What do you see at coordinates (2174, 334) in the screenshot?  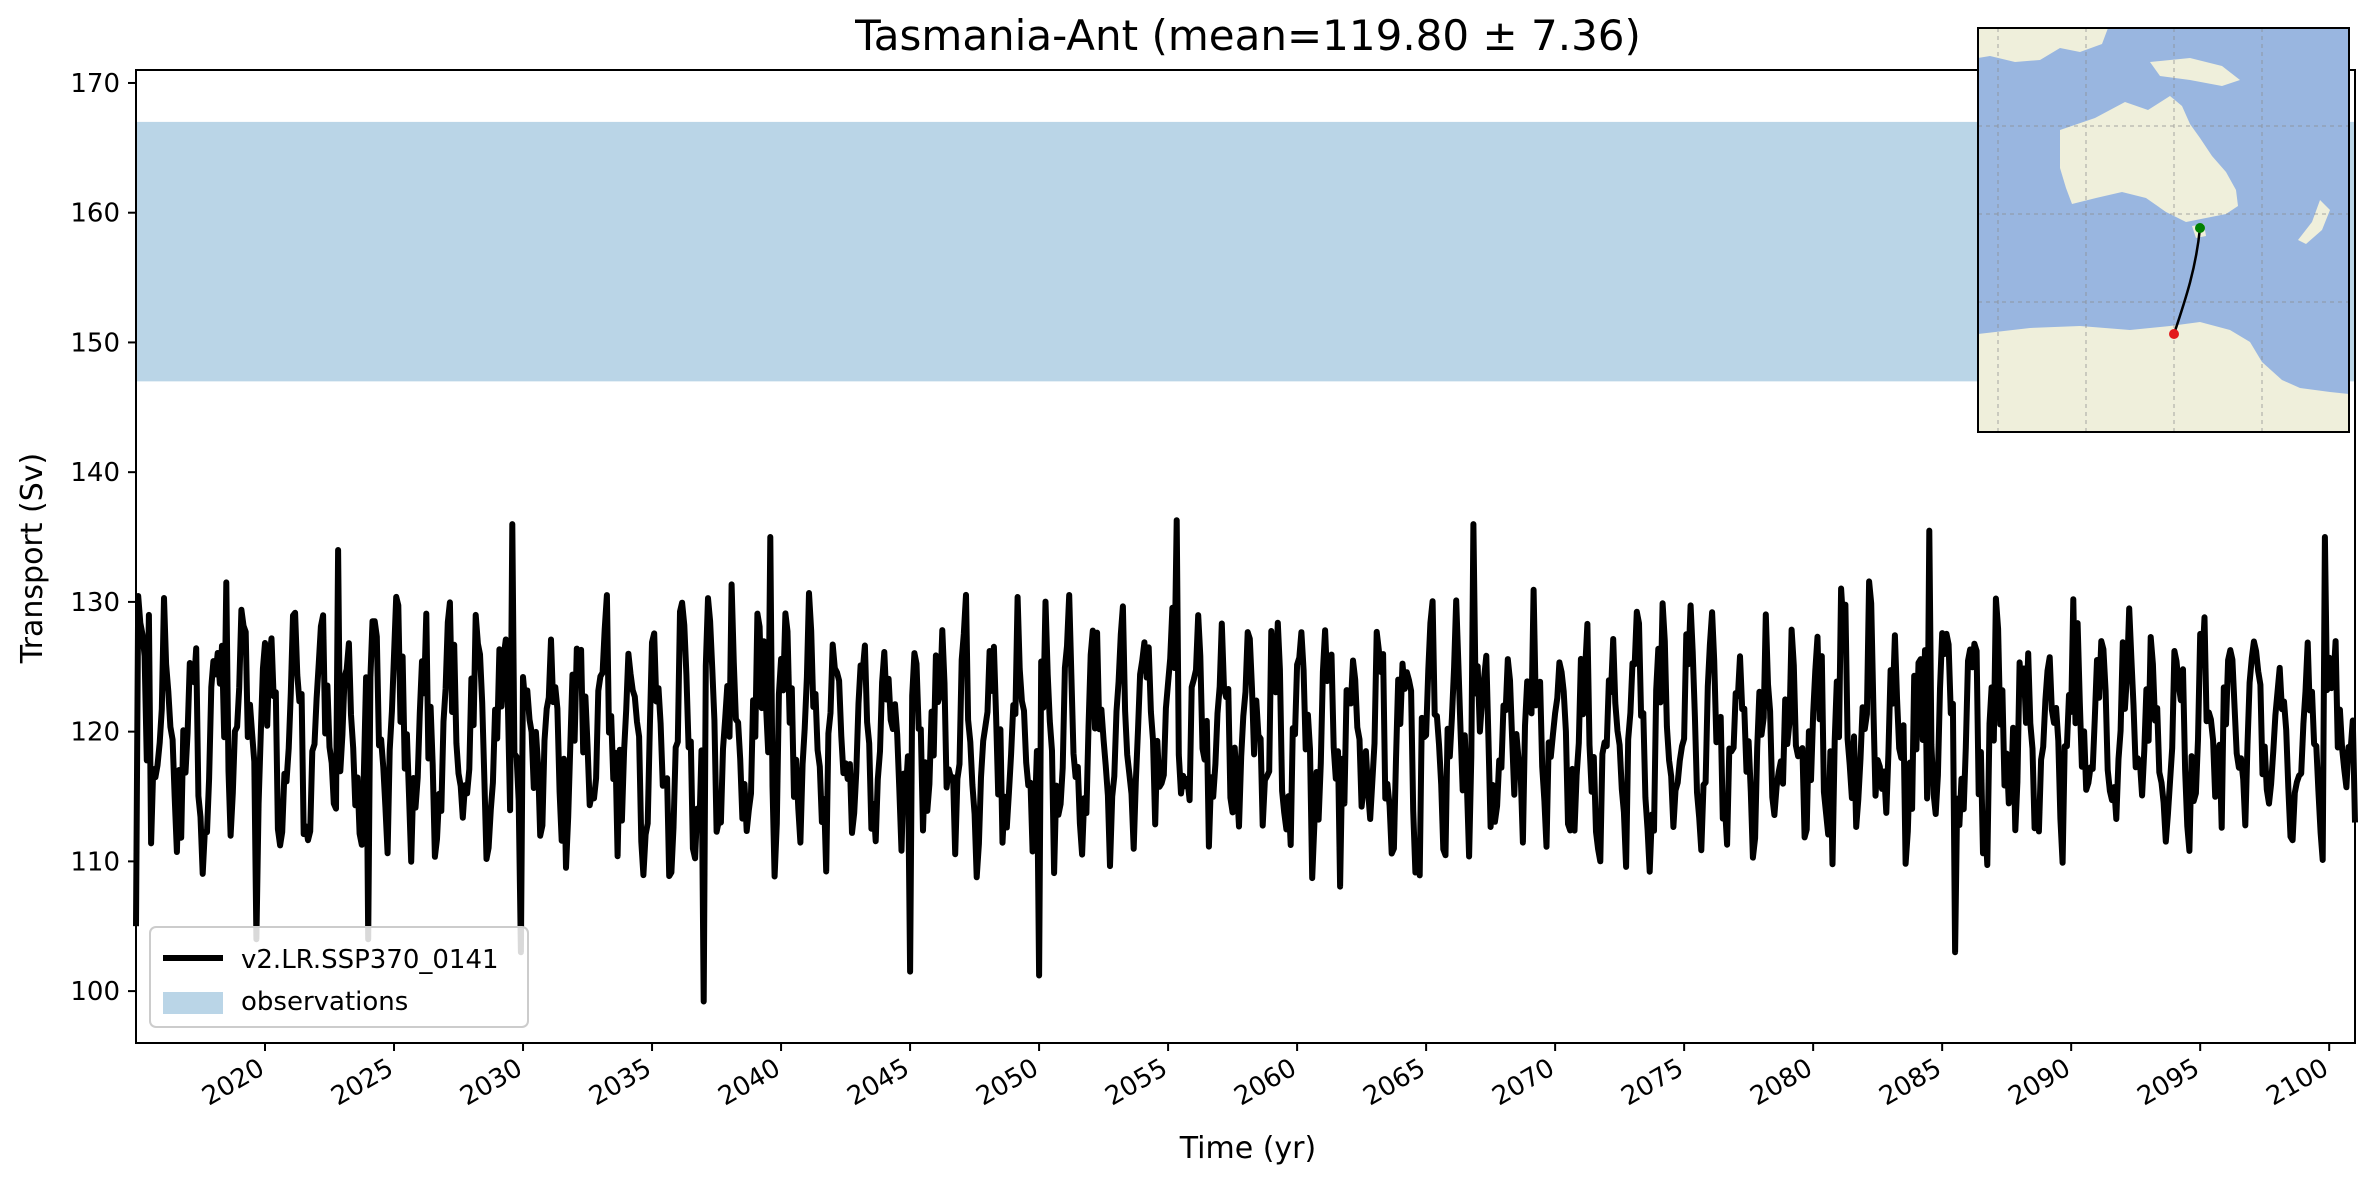 I see `map-end-marker` at bounding box center [2174, 334].